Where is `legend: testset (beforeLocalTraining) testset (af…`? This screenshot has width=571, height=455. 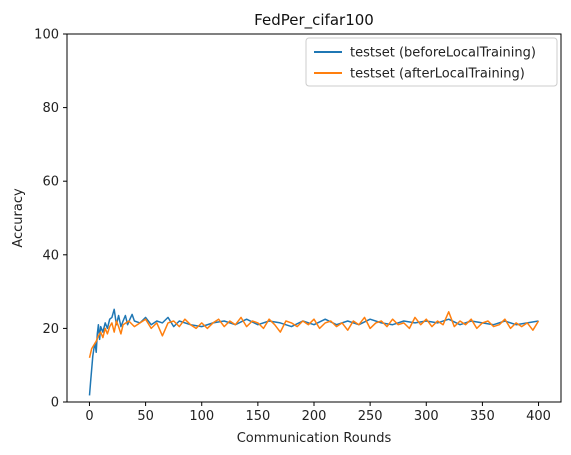
legend: testset (beforeLocalTraining) testset (af… is located at coordinates (431, 62).